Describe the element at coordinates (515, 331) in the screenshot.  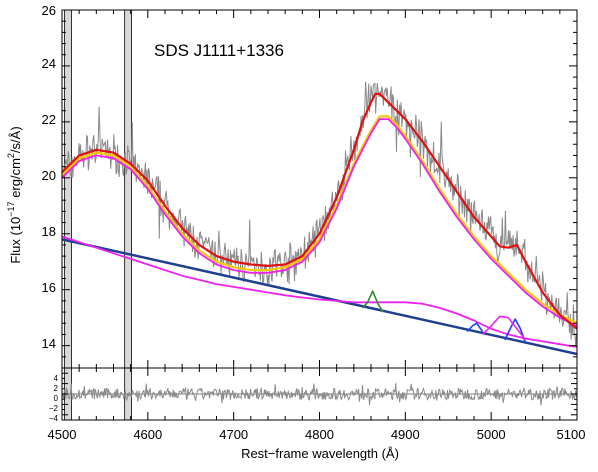
I see `blue2-line` at that location.